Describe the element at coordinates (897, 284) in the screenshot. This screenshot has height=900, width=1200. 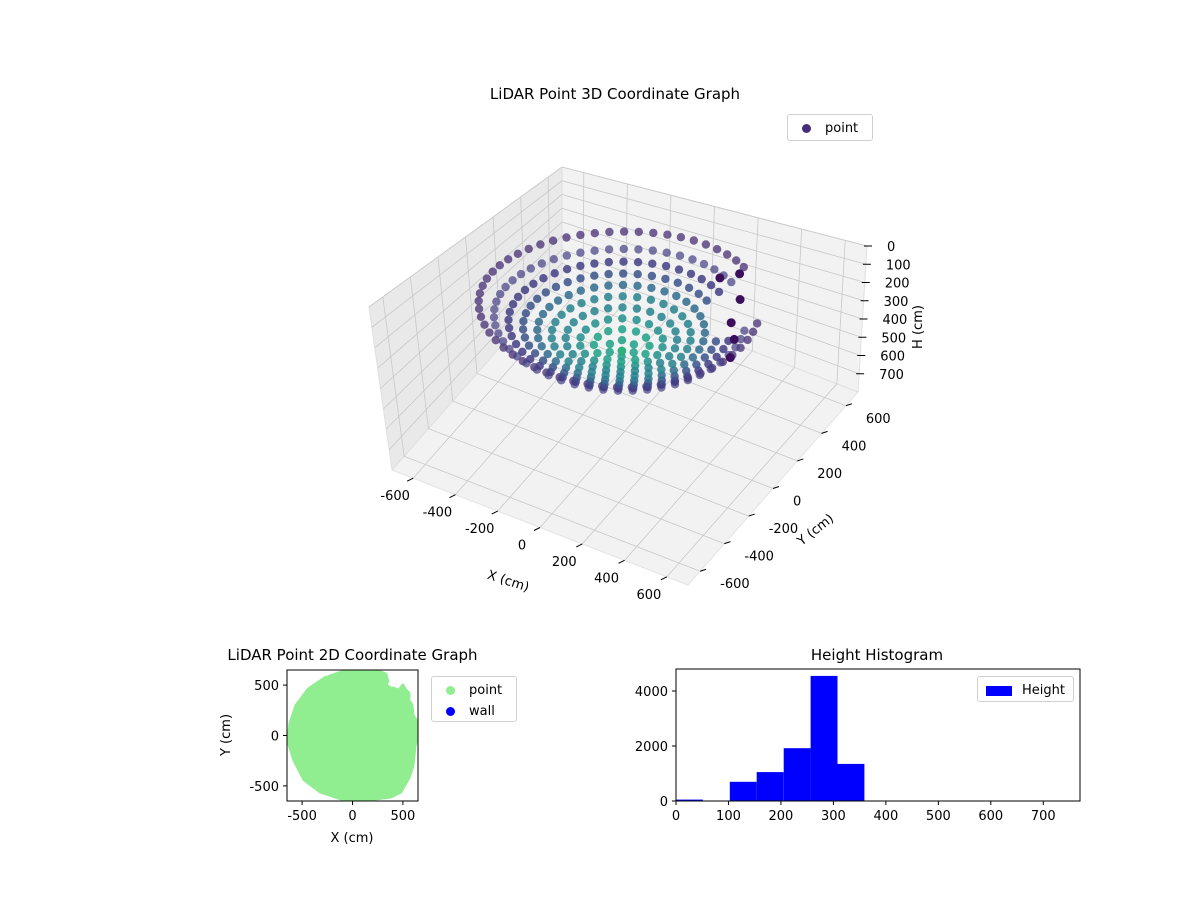
I see `z-tick-label: 200` at that location.